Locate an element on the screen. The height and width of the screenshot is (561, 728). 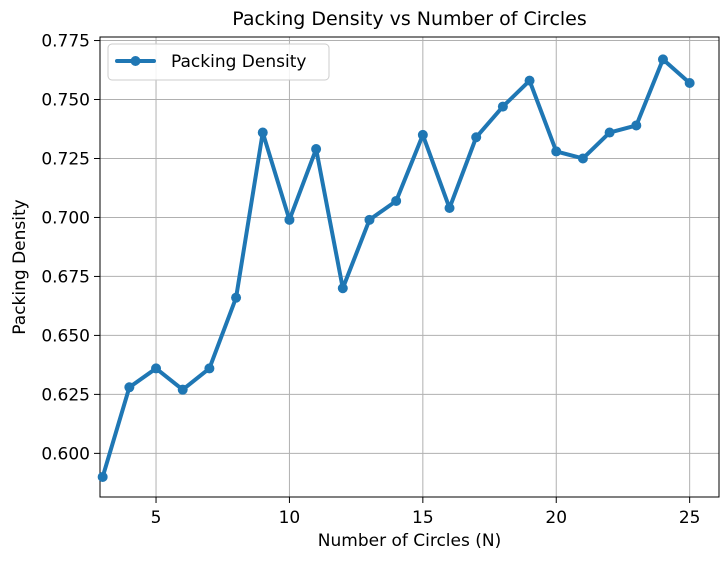
legend-label: Packing Density is located at coordinates (238, 62).